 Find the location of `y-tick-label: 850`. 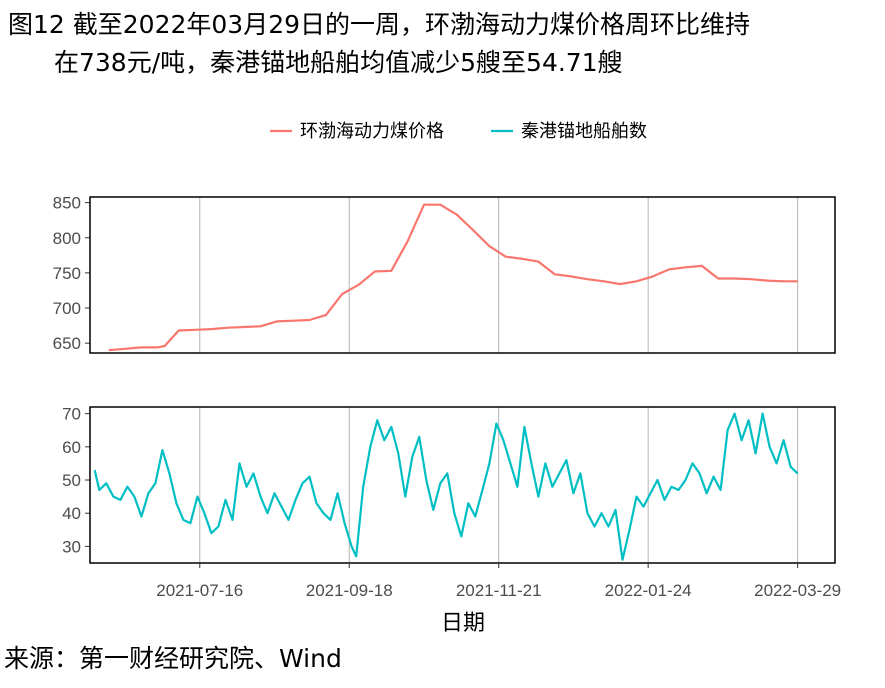

y-tick-label: 850 is located at coordinates (67, 203).